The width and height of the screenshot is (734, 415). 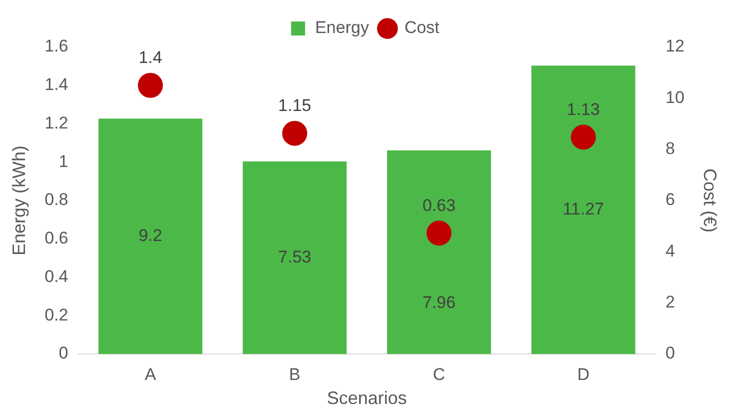 I want to click on data-label: 9.2, so click(x=150, y=236).